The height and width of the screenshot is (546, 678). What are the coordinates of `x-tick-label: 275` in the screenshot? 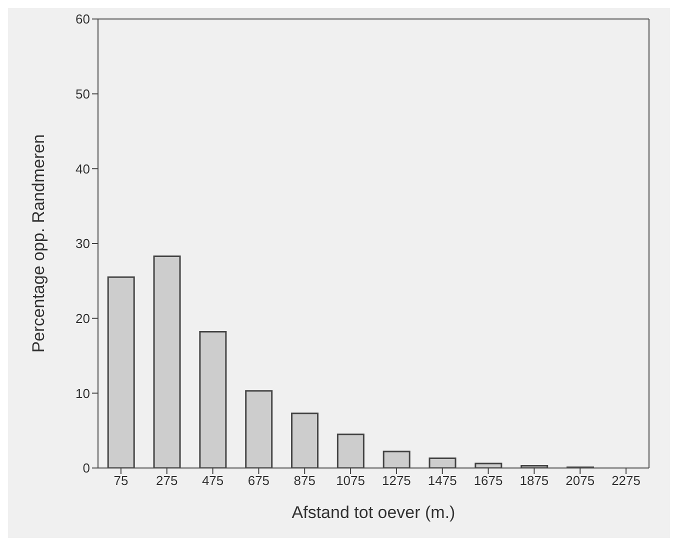 It's located at (167, 480).